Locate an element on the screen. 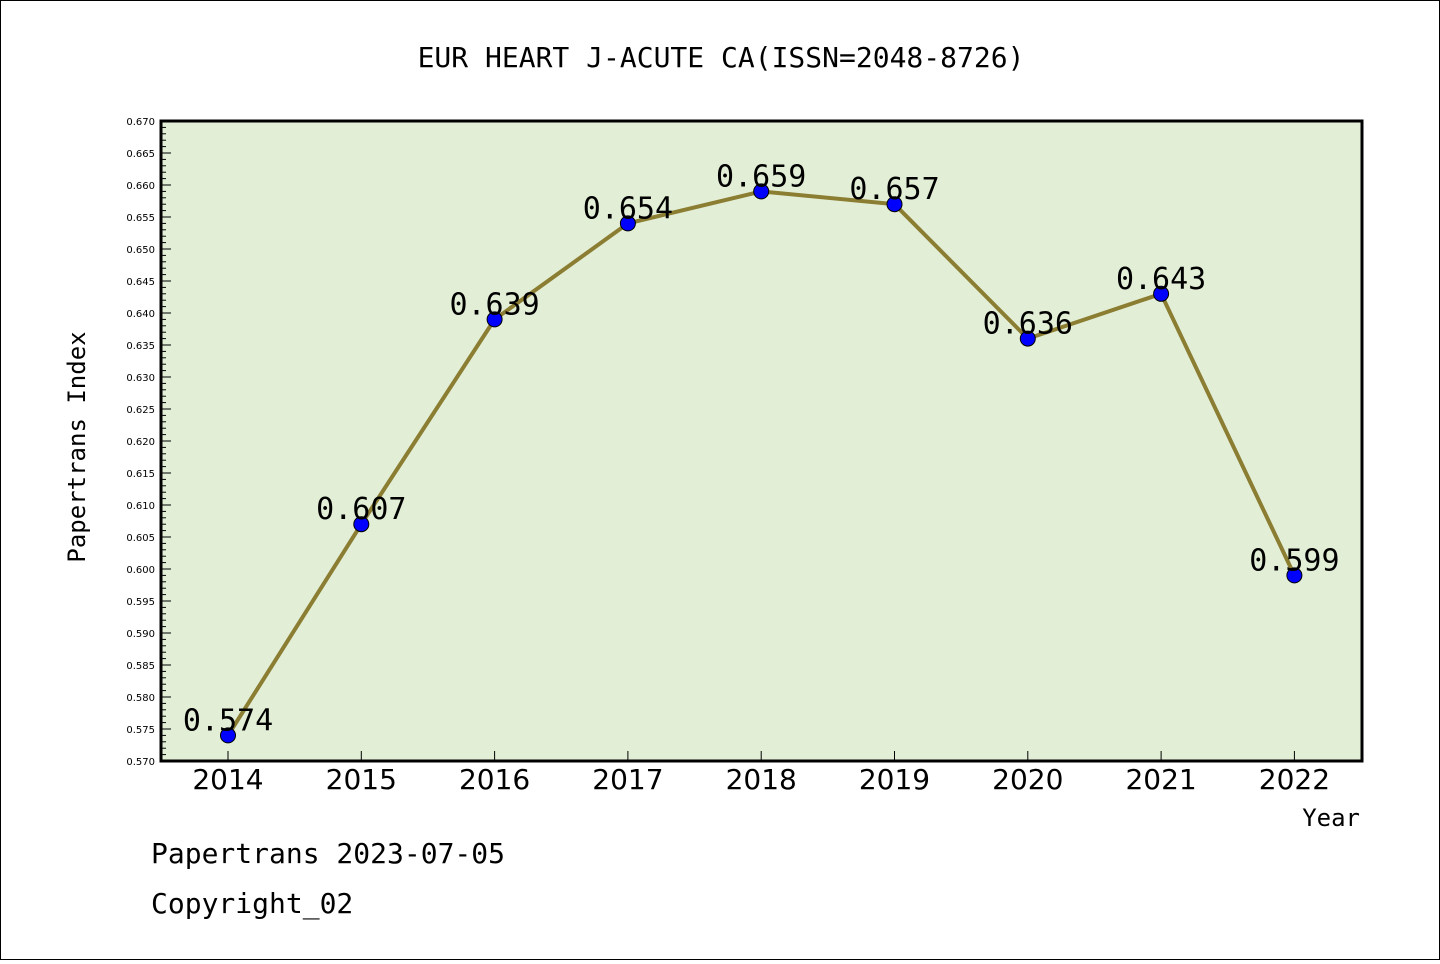 This screenshot has width=1440, height=964. x-axis-ticks: 2014 2015 2016 2017 2018 2019 2020 2021 2022 is located at coordinates (761, 773).